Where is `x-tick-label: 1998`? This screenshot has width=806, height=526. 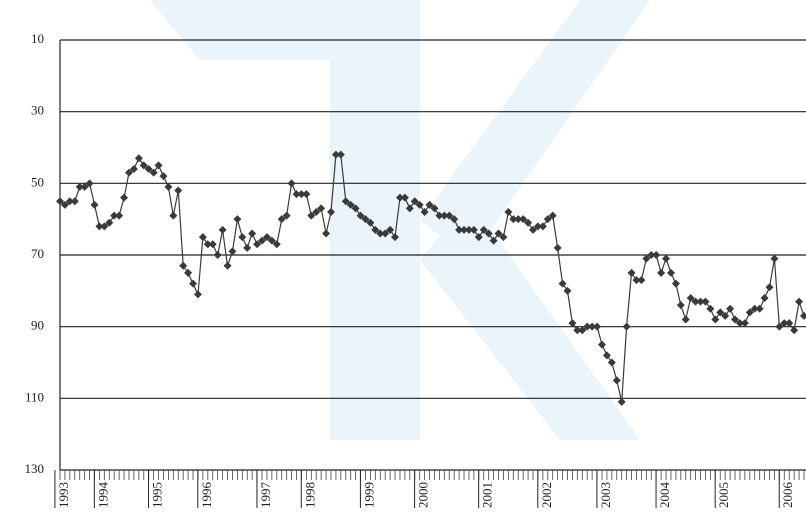
x-tick-label: 1998 is located at coordinates (309, 495).